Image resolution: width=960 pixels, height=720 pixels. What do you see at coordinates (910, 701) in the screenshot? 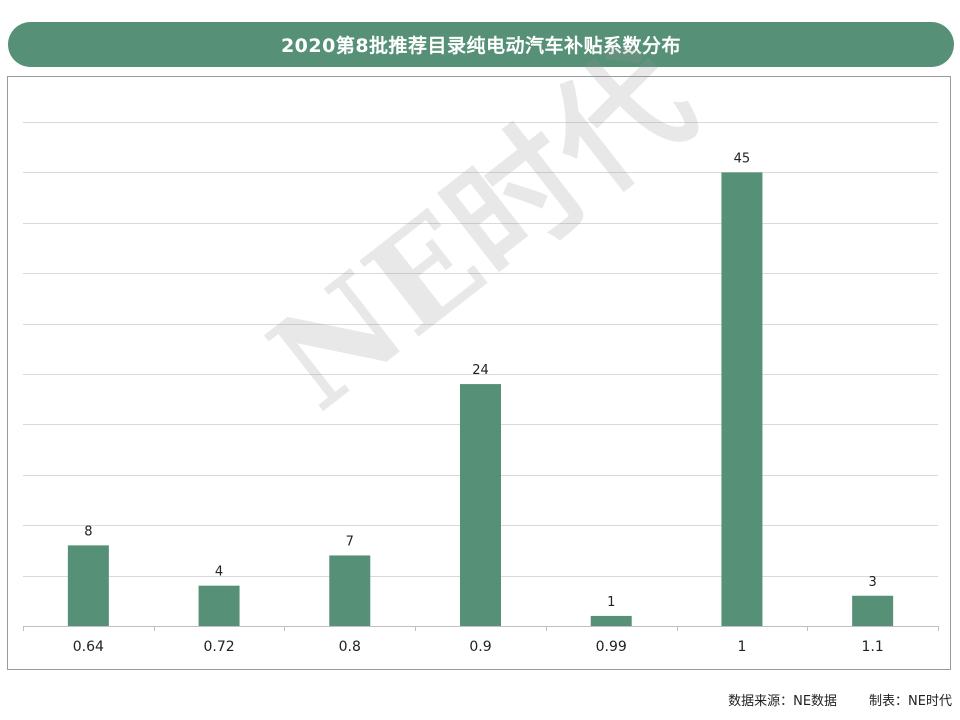
I see `chart-maker-note: 制表：NE时代` at bounding box center [910, 701].